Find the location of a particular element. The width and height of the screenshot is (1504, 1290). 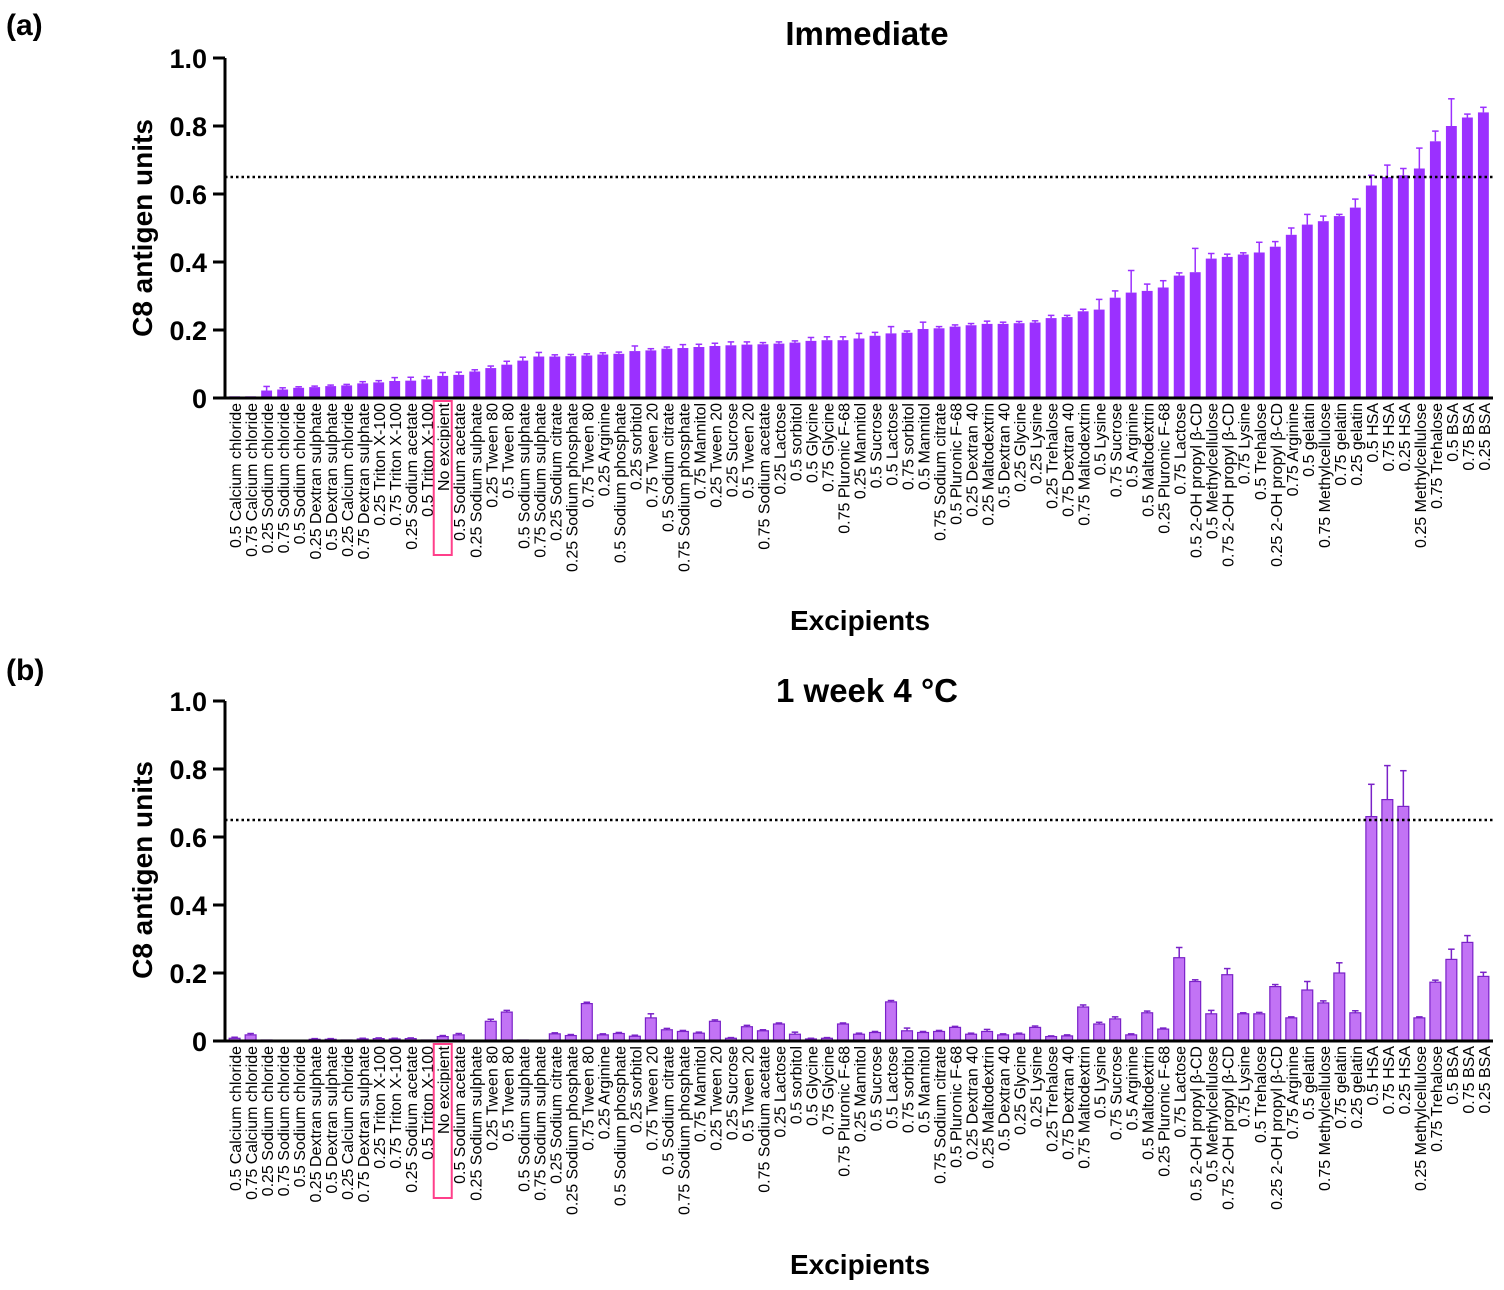

x-tick-label: 0.75 Sodium phosphate is located at coordinates (684, 487).